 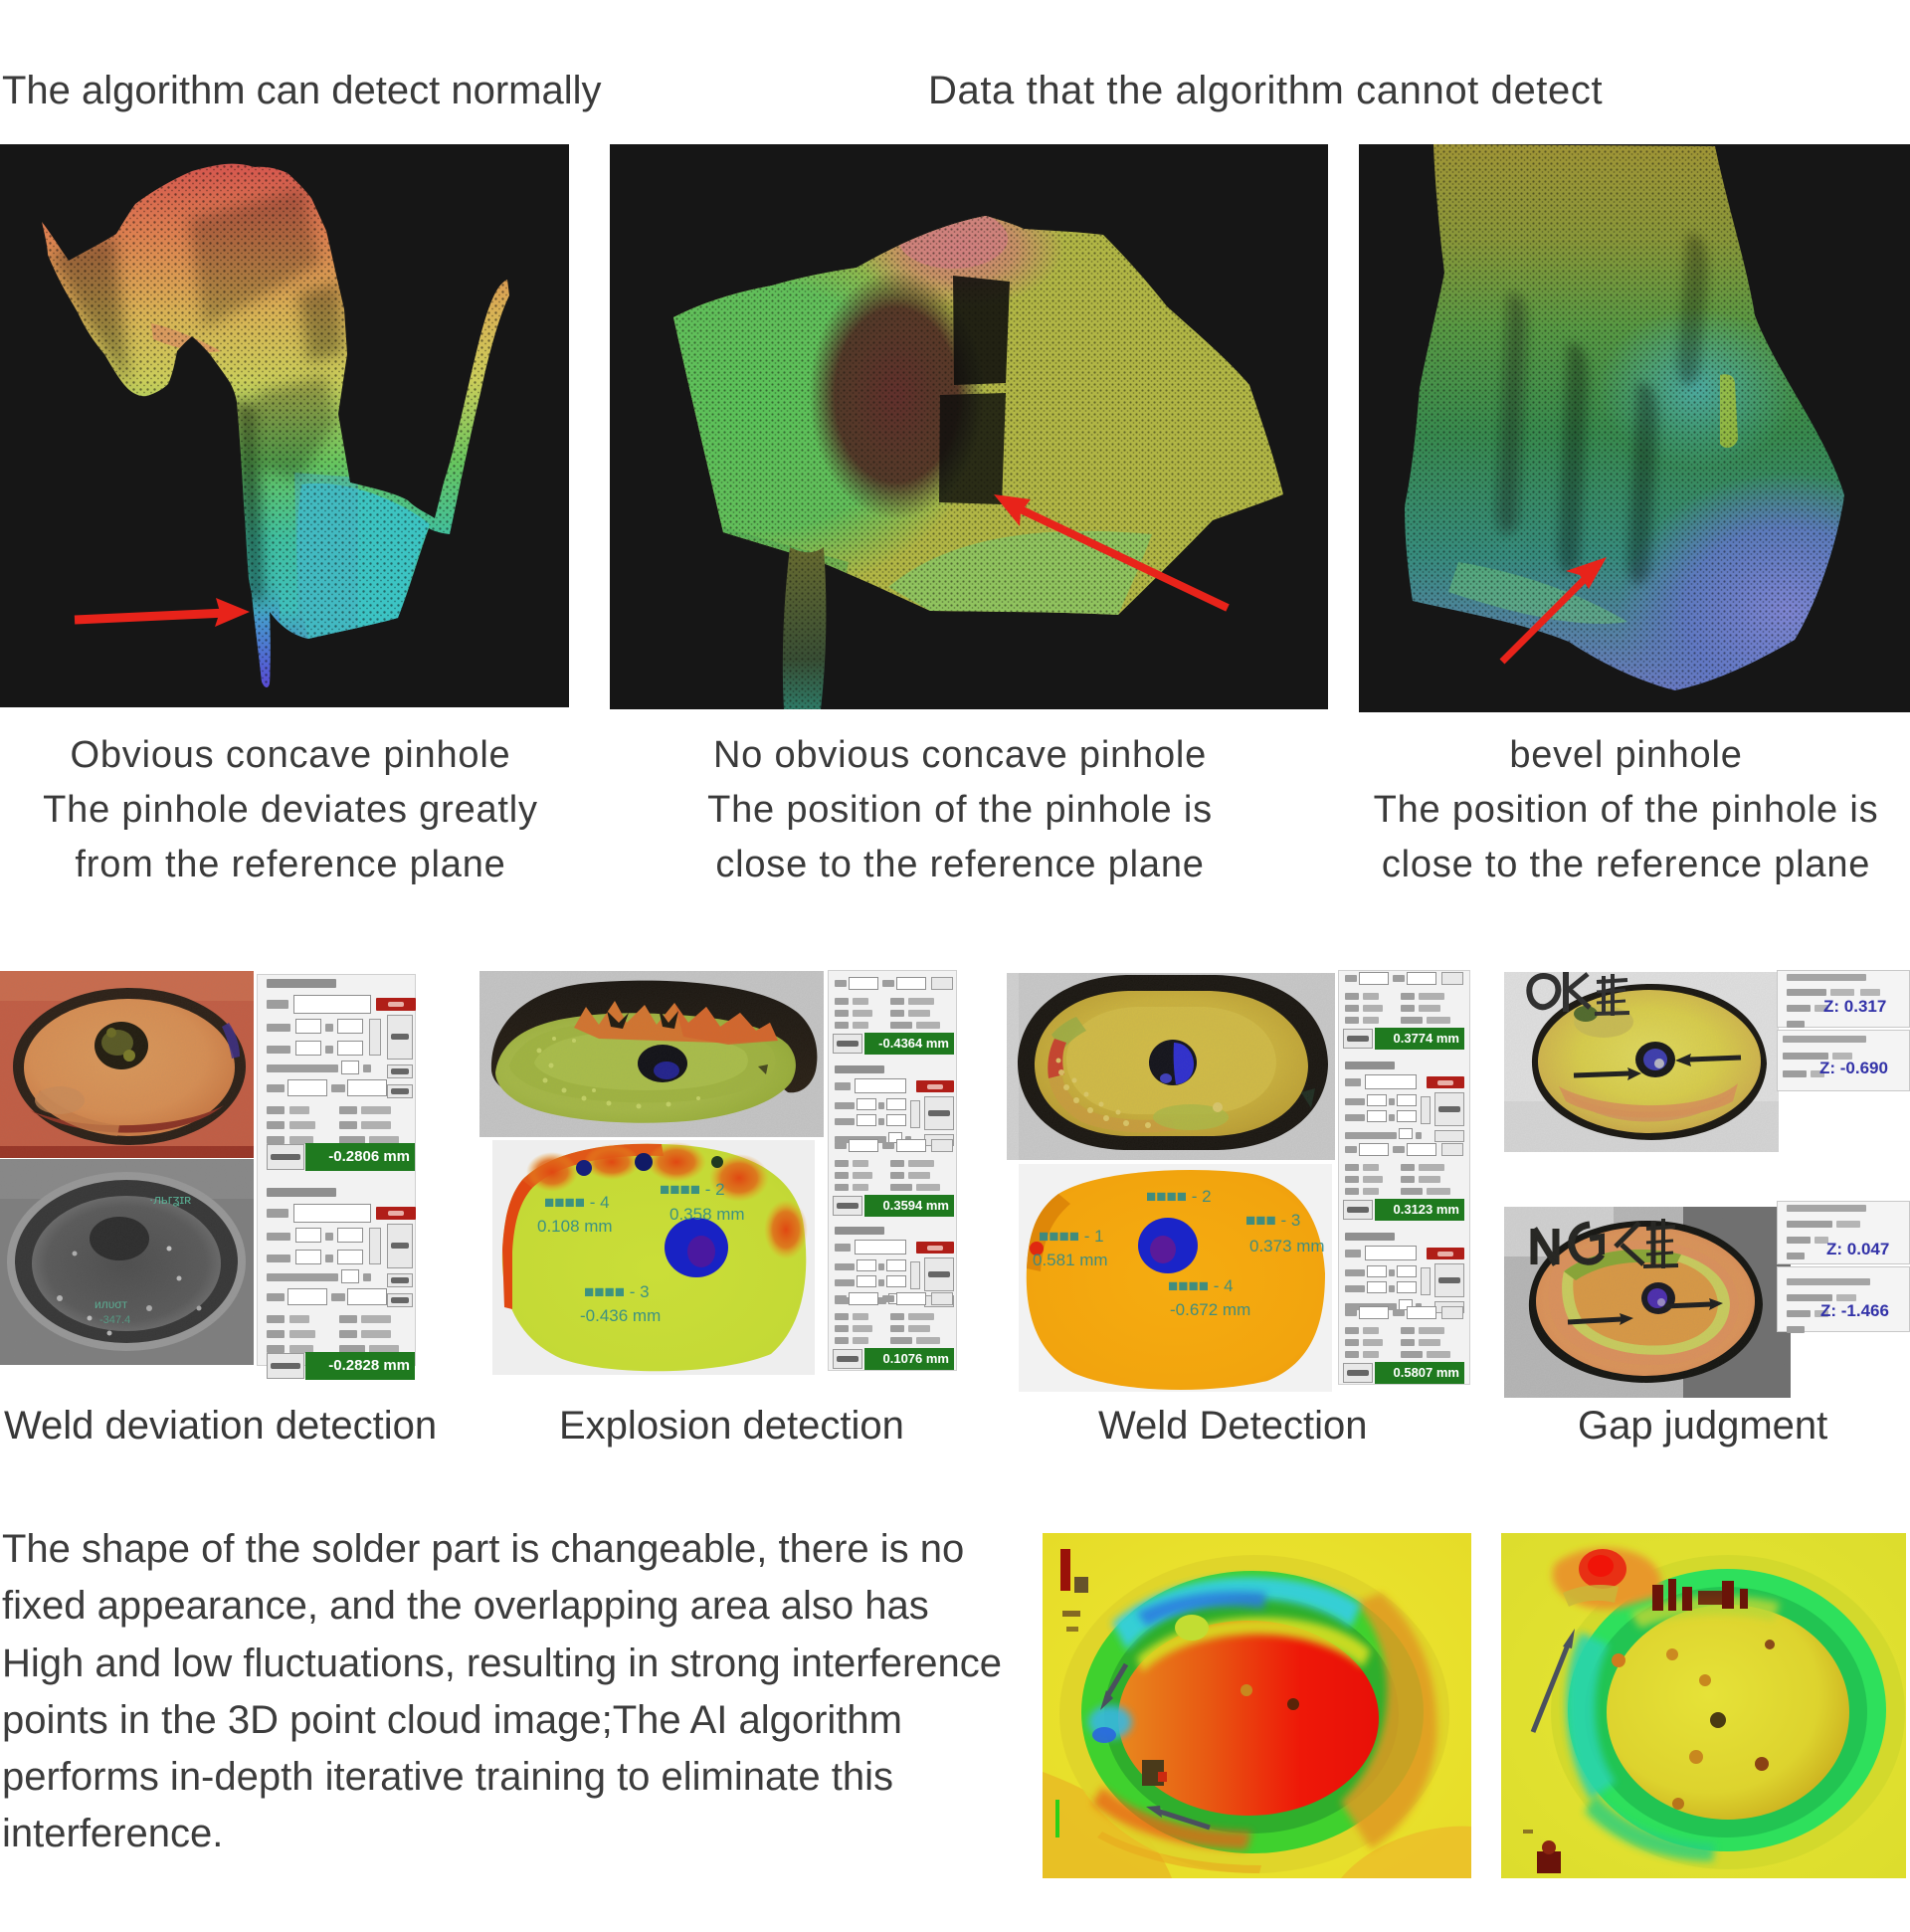 I want to click on svg-text: 0.108 mm, so click(x=575, y=1226).